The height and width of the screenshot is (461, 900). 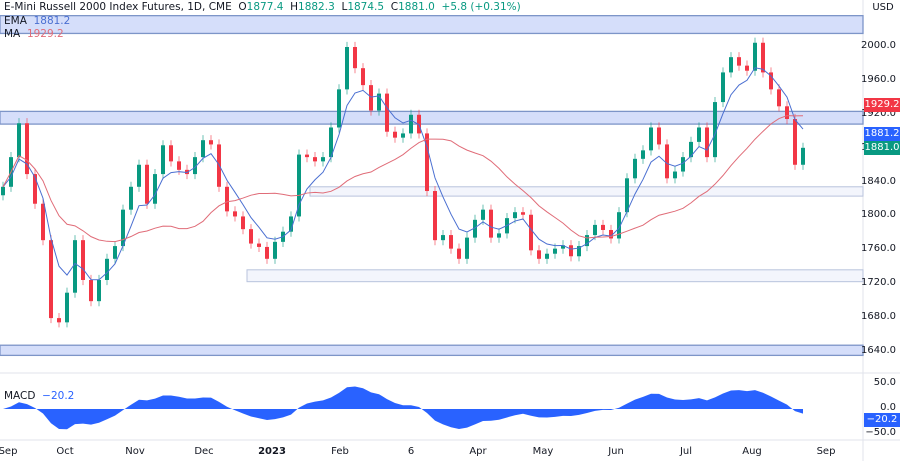 I want to click on macd-tick-label: −50.0, so click(x=880, y=432).